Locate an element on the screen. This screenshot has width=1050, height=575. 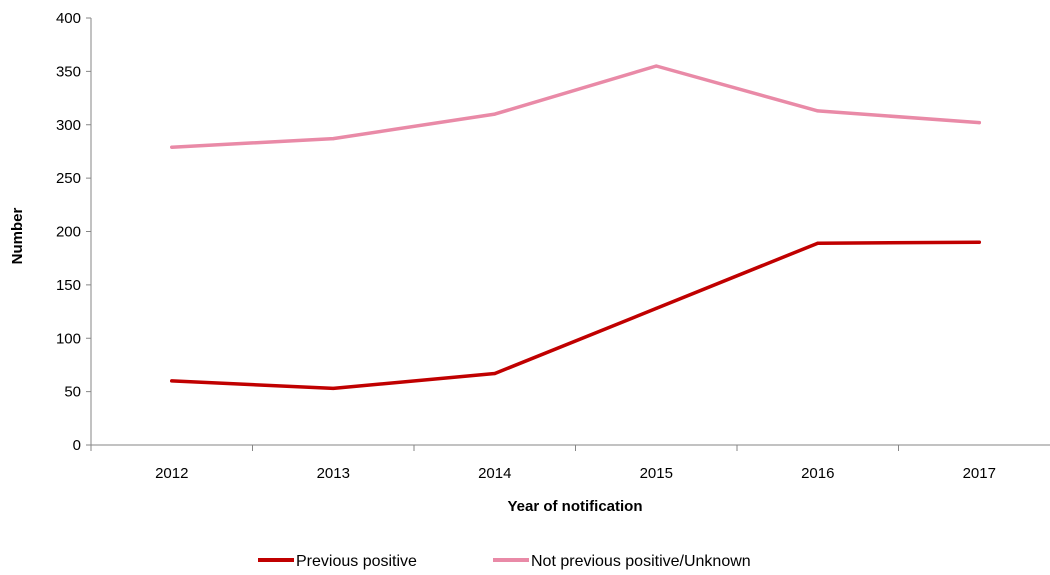
legend-label-not-previous-positive-unknown: Not previous positive/Unknown is located at coordinates (641, 561).